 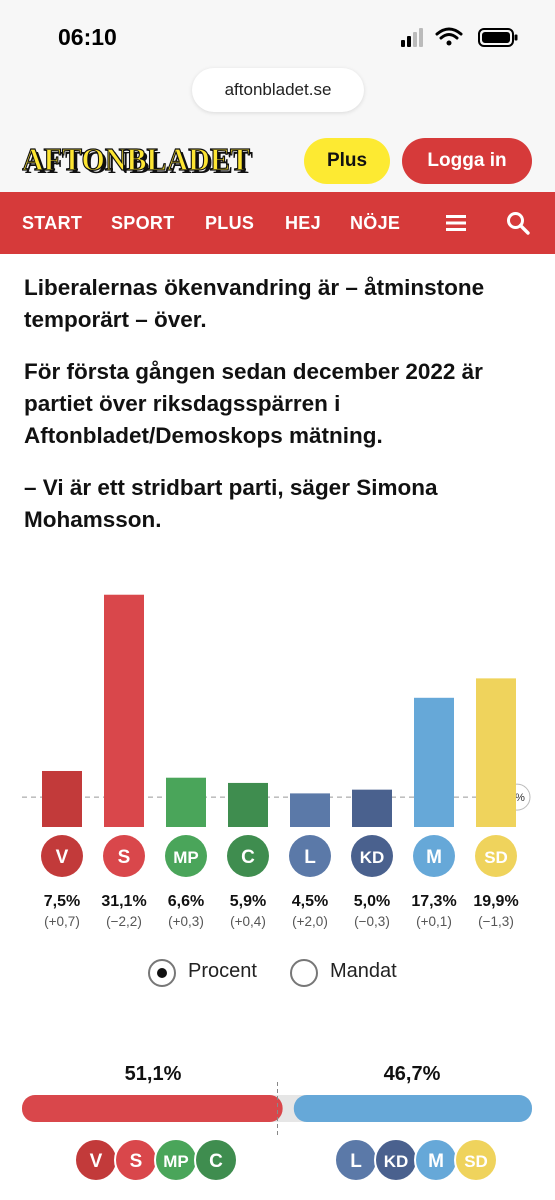 I want to click on wifi-icon, so click(x=449, y=36).